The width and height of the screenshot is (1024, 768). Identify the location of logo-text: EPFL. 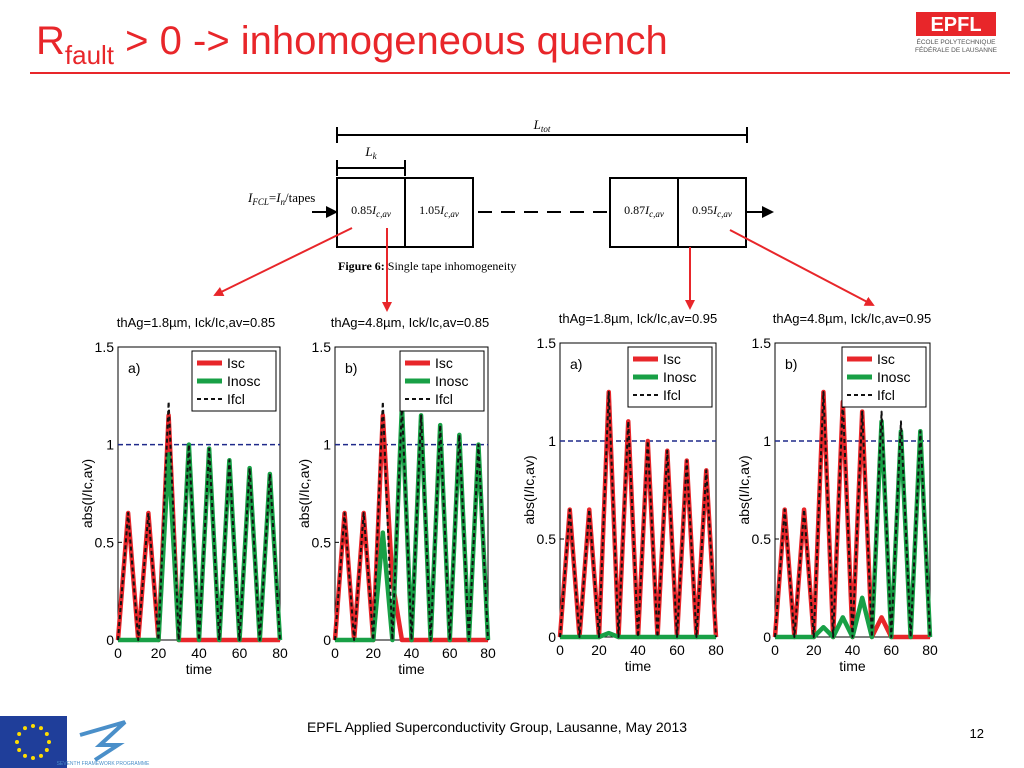
(955, 25).